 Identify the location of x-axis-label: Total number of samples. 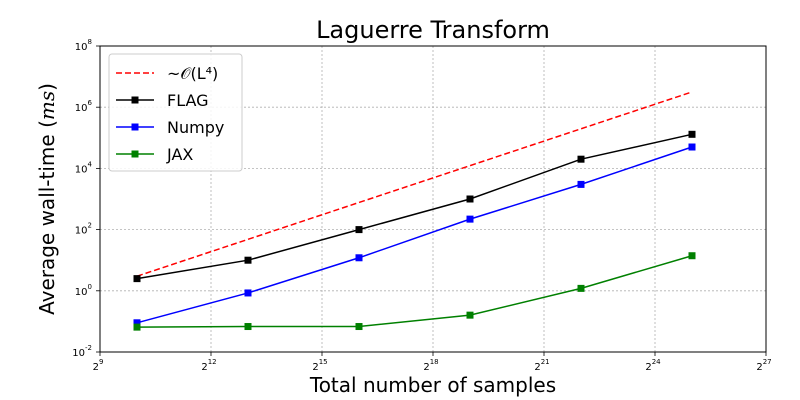
(432, 385).